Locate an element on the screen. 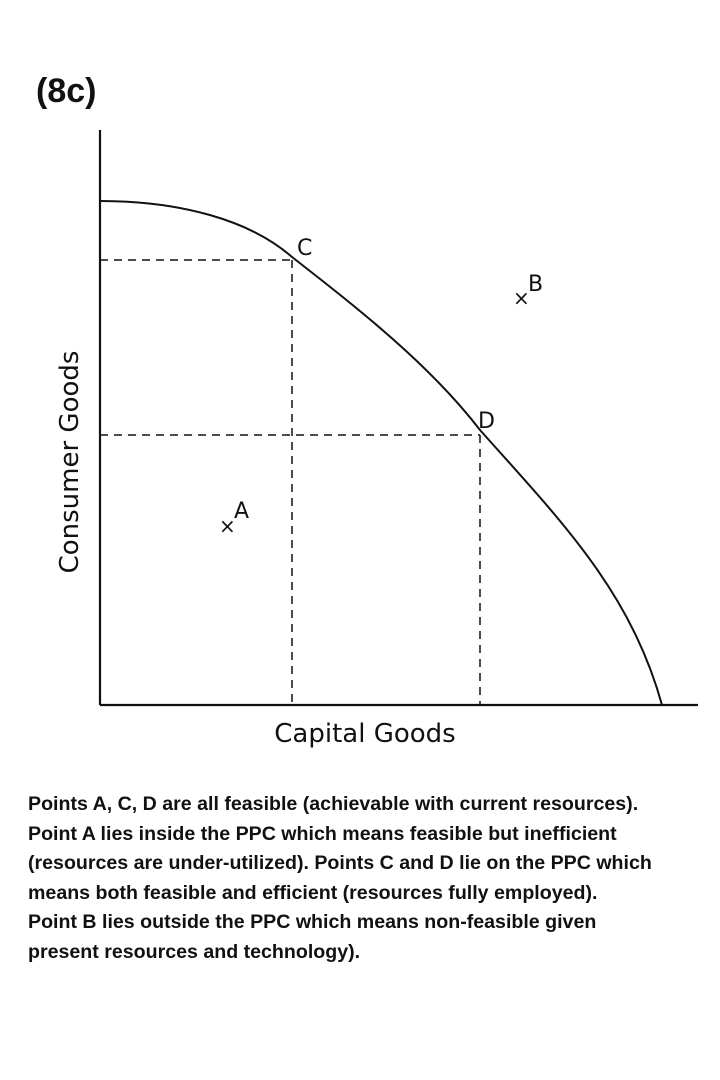 The height and width of the screenshot is (1080, 720). point-a-label: A is located at coordinates (241, 511).